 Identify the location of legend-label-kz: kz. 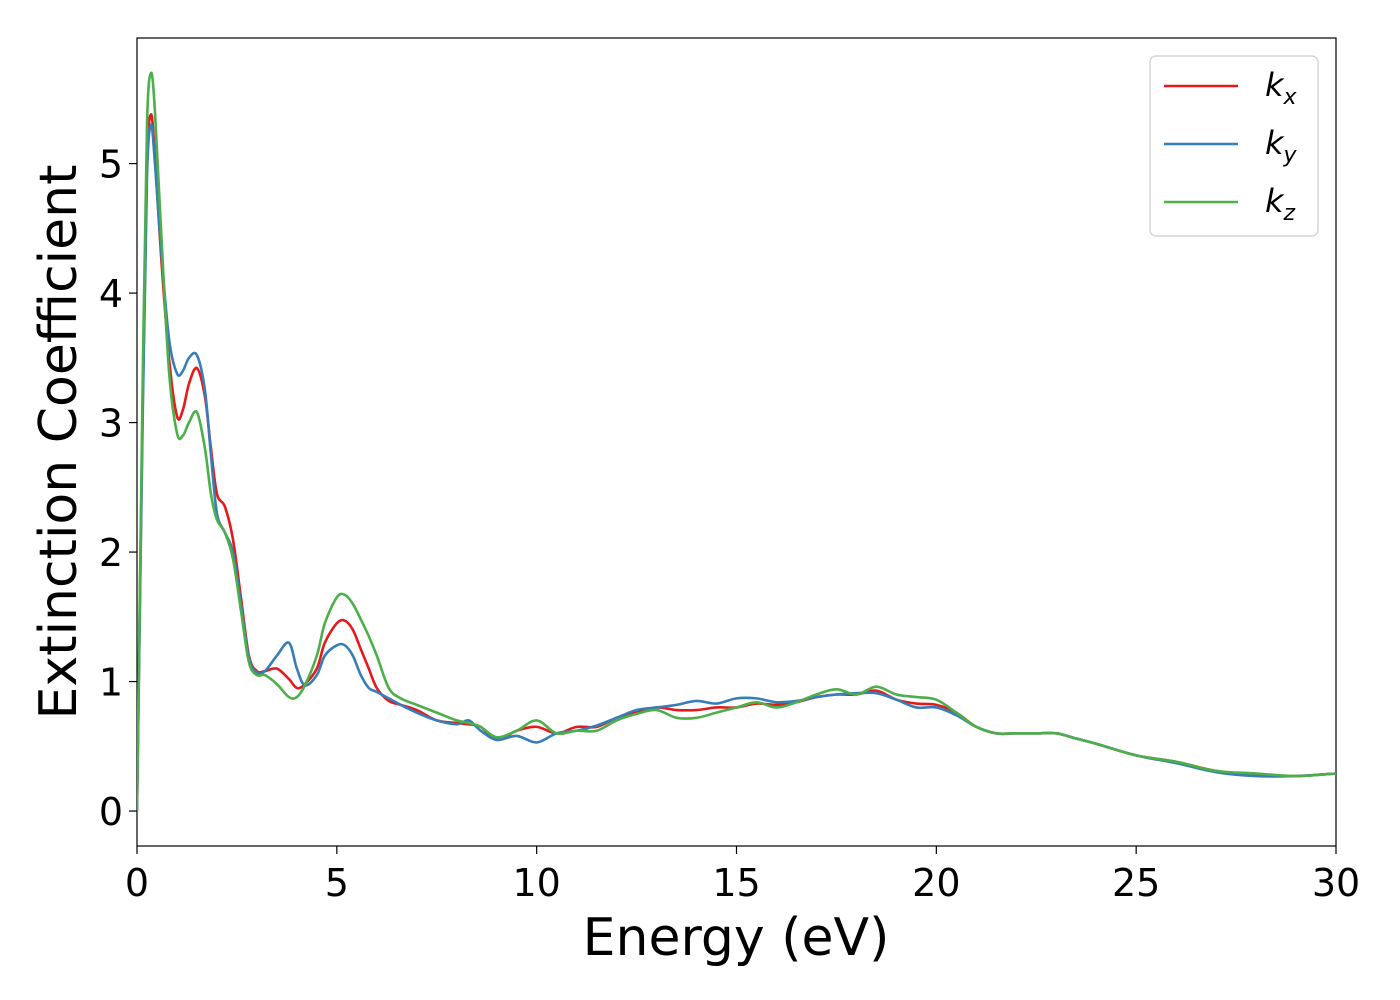
(1280, 204).